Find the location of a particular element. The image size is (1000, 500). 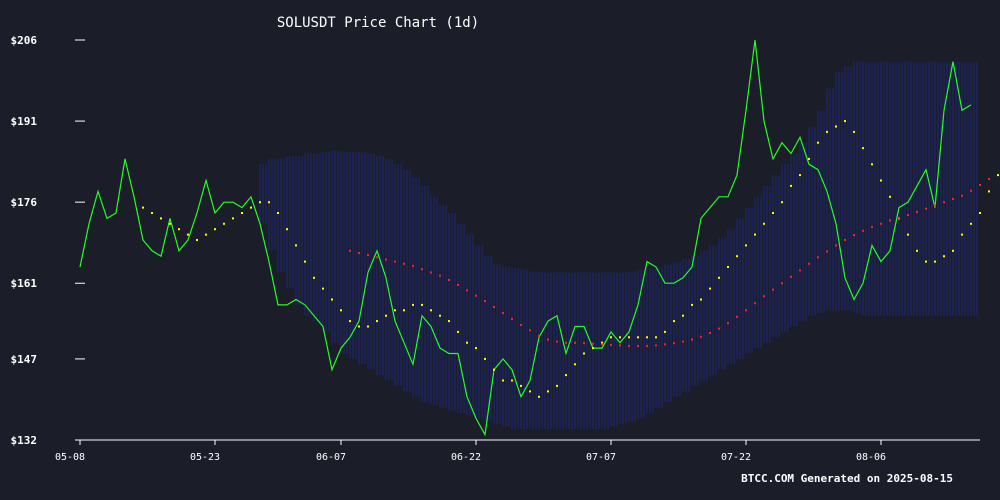

y-tick-label: $147 is located at coordinates (24, 359).